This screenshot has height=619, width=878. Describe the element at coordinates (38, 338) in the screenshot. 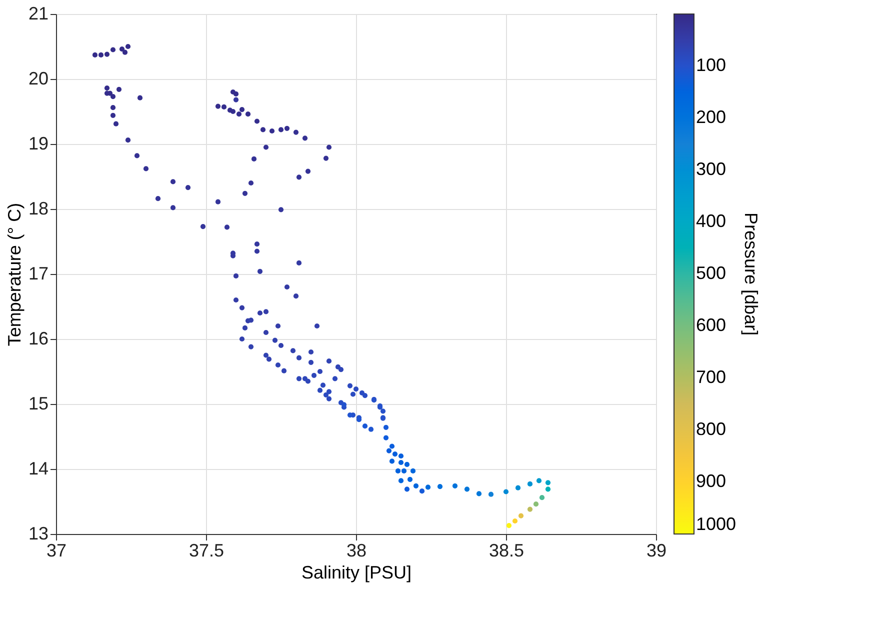

I see `y-tick-label: 16` at that location.